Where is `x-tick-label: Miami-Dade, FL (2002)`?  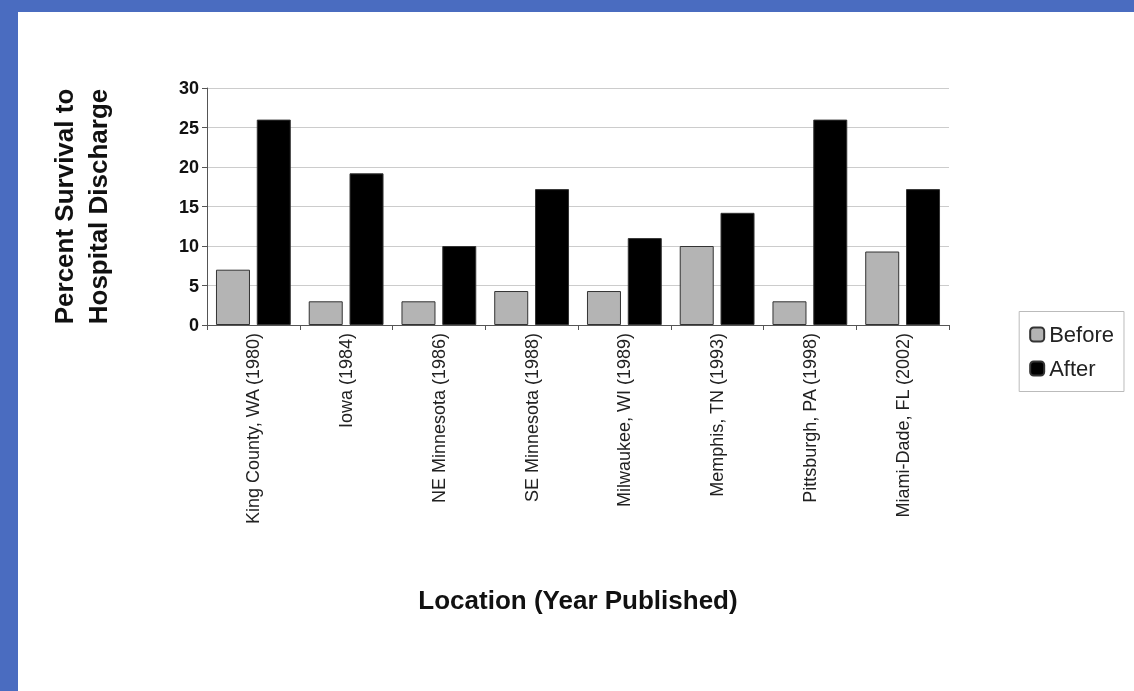 x-tick-label: Miami-Dade, FL (2002) is located at coordinates (902, 425).